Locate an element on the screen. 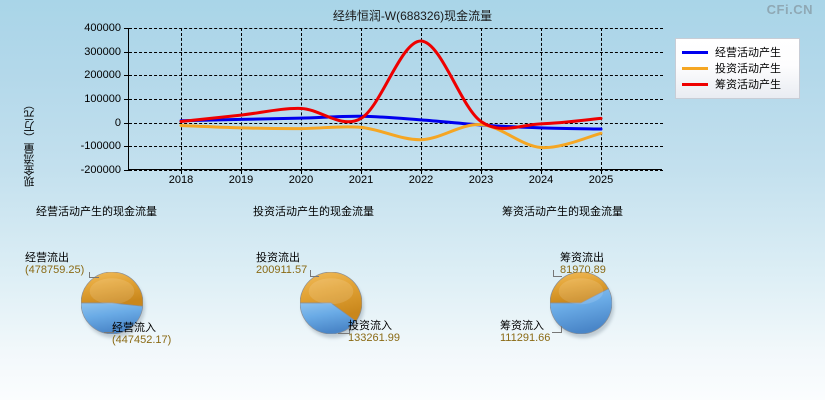 This screenshot has width=825, height=400. legend-item: 筹资活动产生 is located at coordinates (737, 84).